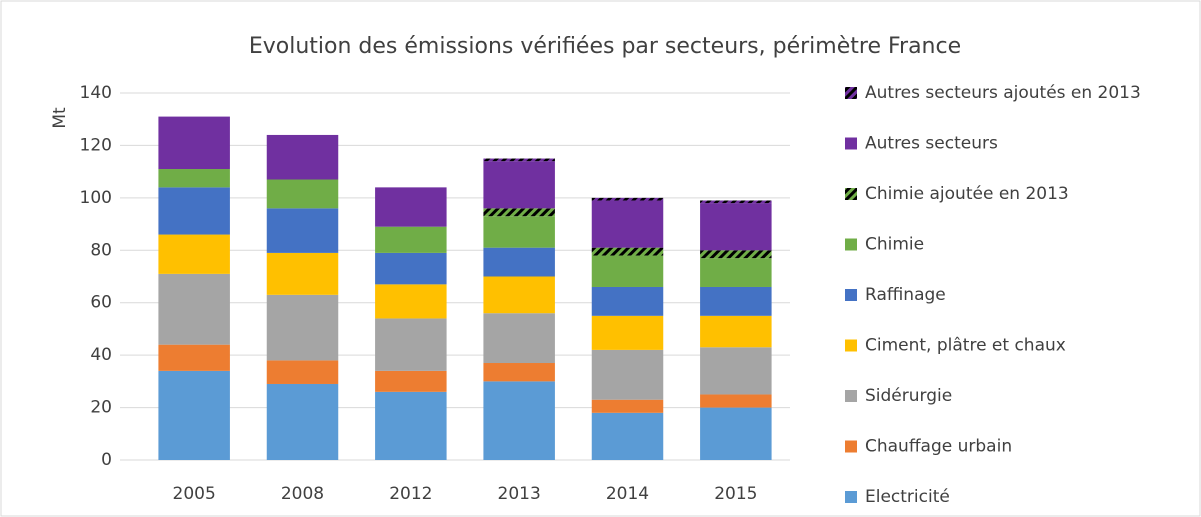 This screenshot has height=517, width=1201. What do you see at coordinates (101, 355) in the screenshot?
I see `y-tick-label: 40` at bounding box center [101, 355].